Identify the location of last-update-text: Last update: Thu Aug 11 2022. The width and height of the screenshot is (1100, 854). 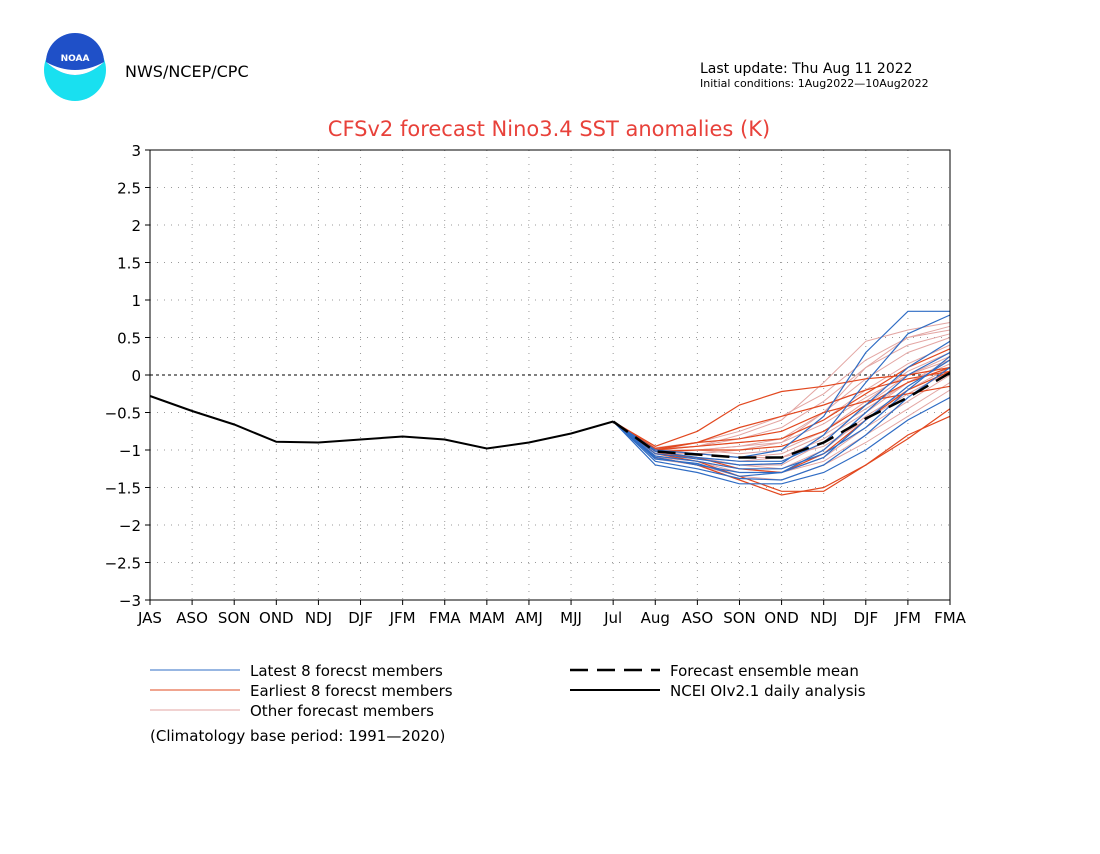
(806, 69).